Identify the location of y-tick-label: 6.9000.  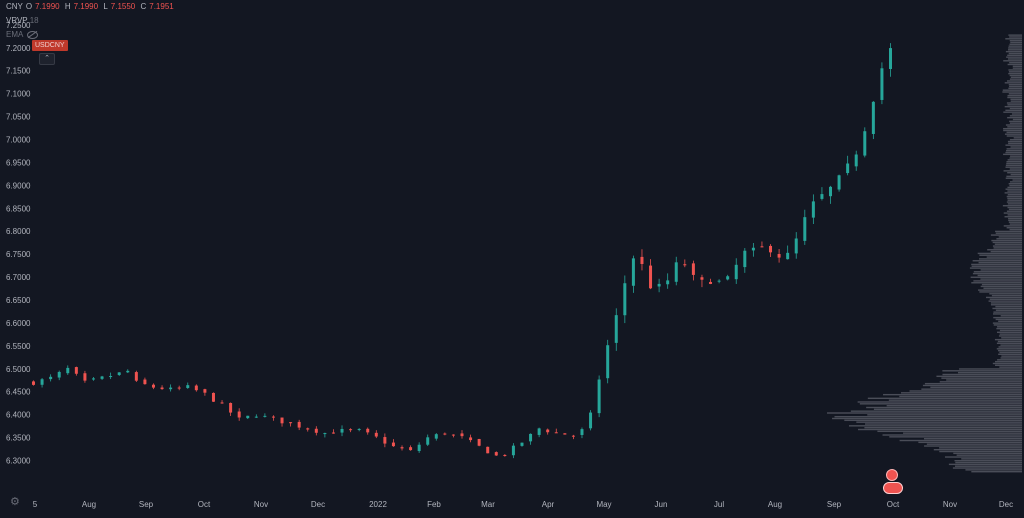
(18, 185).